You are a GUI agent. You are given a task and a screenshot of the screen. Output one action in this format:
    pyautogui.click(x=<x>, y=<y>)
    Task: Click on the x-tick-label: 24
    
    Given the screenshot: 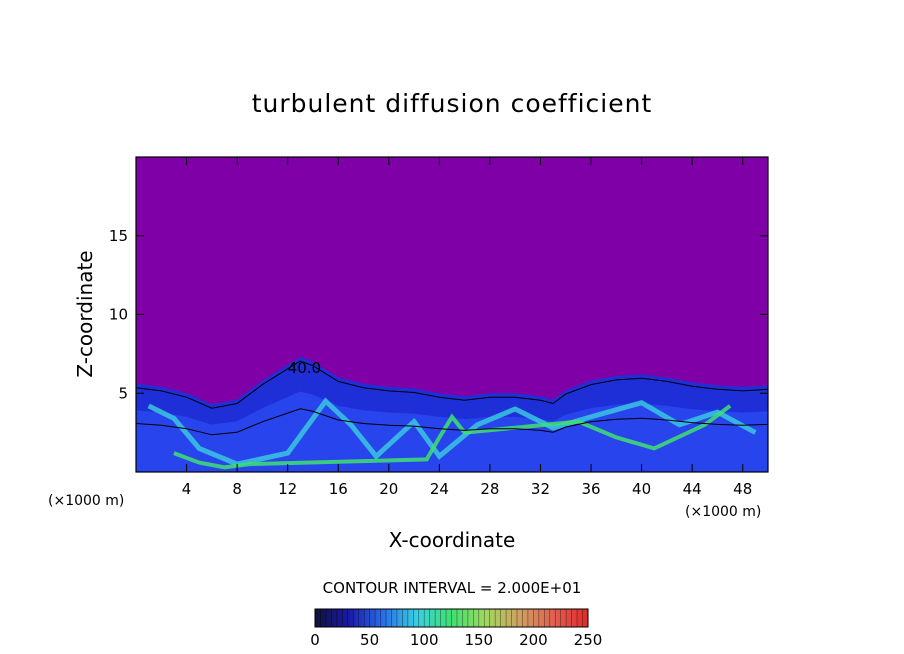 What is the action you would take?
    pyautogui.click(x=439, y=489)
    